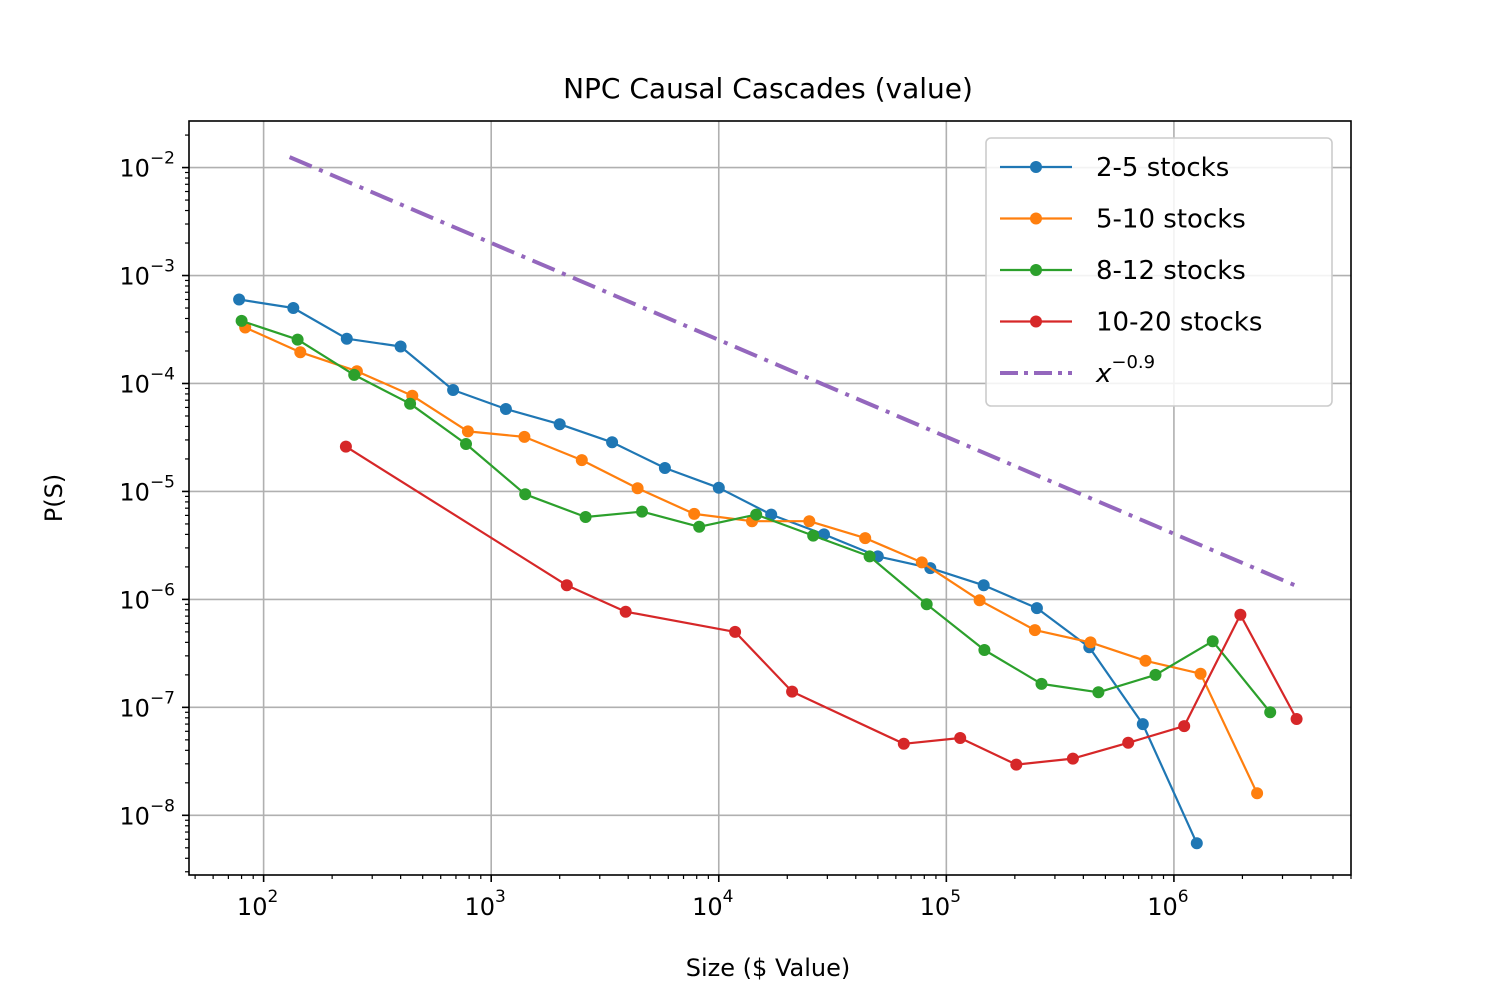  I want to click on legend-label: 8-12 stocks, so click(1171, 271).